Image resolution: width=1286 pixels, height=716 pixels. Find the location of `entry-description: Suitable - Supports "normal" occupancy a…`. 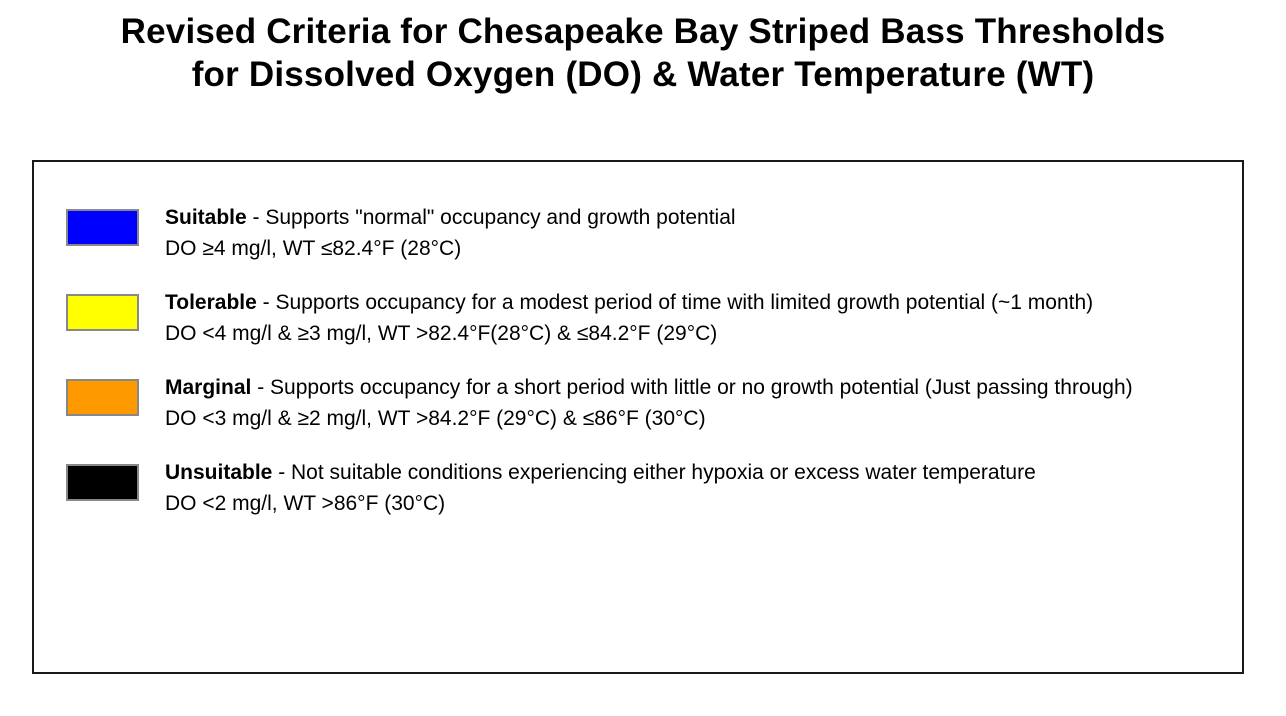

entry-description: Suitable - Supports "normal" occupancy a… is located at coordinates (695, 217).